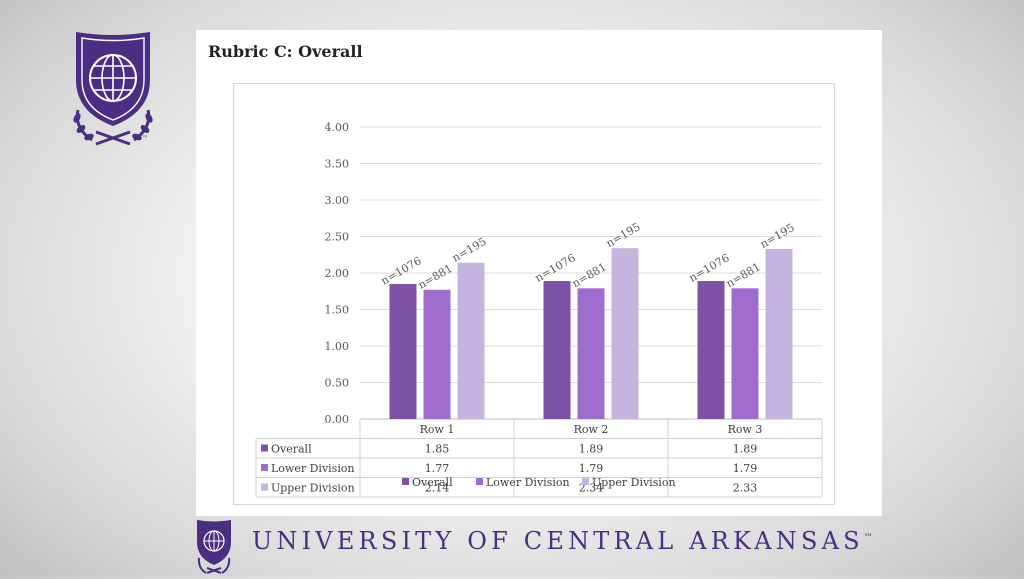 This screenshot has height=579, width=1024. What do you see at coordinates (214, 546) in the screenshot?
I see `footer-crest-logo` at bounding box center [214, 546].